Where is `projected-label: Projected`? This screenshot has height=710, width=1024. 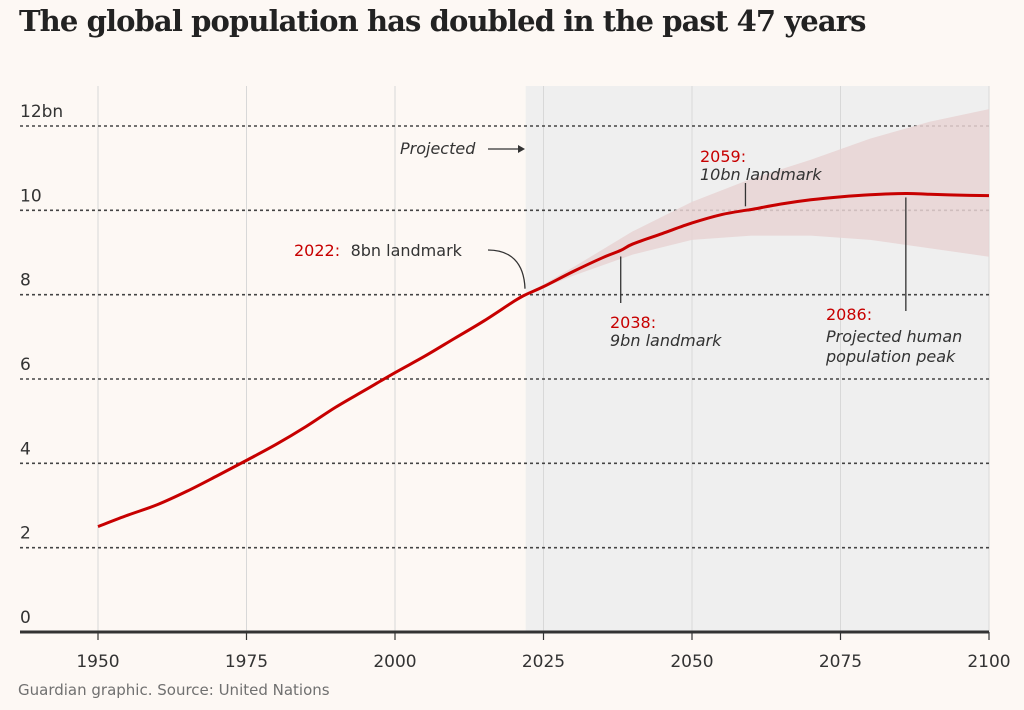
projected-label: Projected is located at coordinates (438, 148).